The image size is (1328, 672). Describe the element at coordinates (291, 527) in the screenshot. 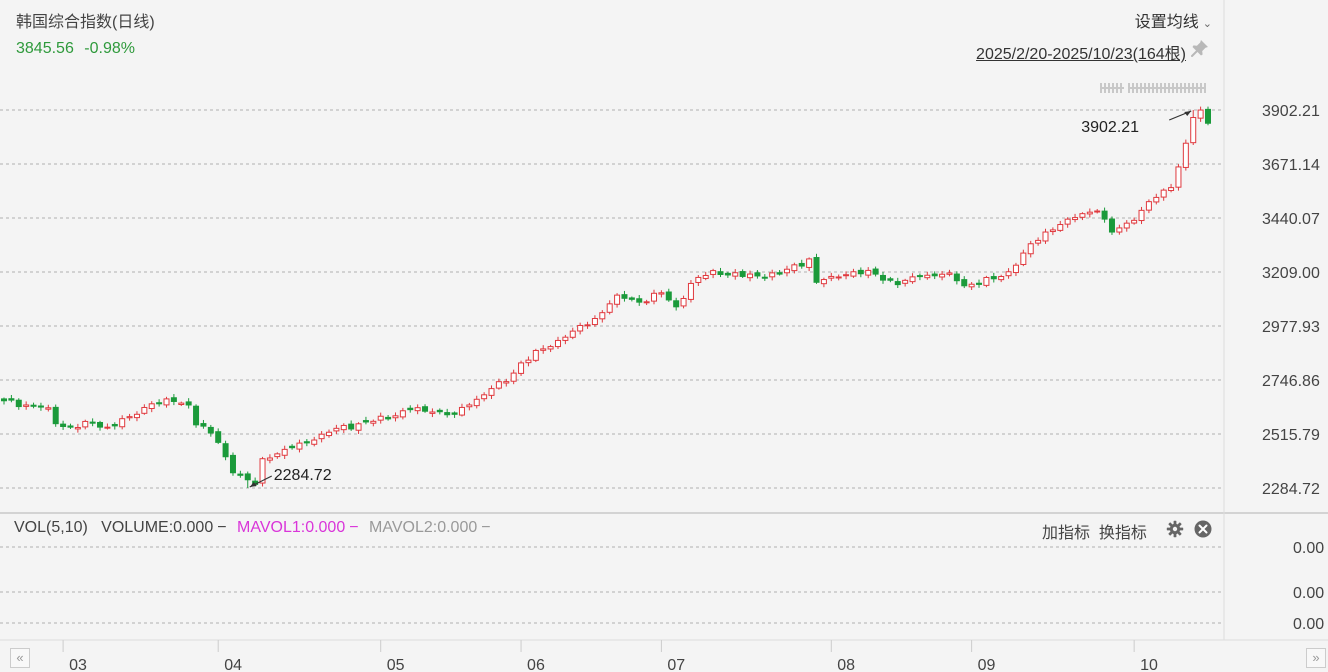

I see `mavol1-value: MAVOL1:0.000` at that location.